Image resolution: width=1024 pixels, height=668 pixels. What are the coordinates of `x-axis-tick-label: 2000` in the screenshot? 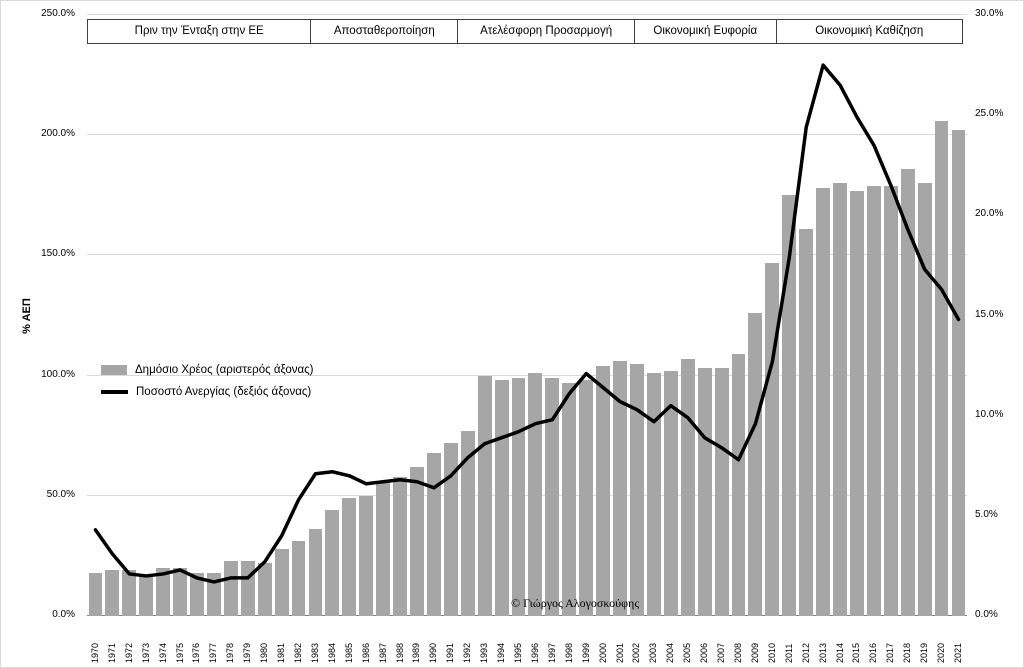 It's located at (602, 652).